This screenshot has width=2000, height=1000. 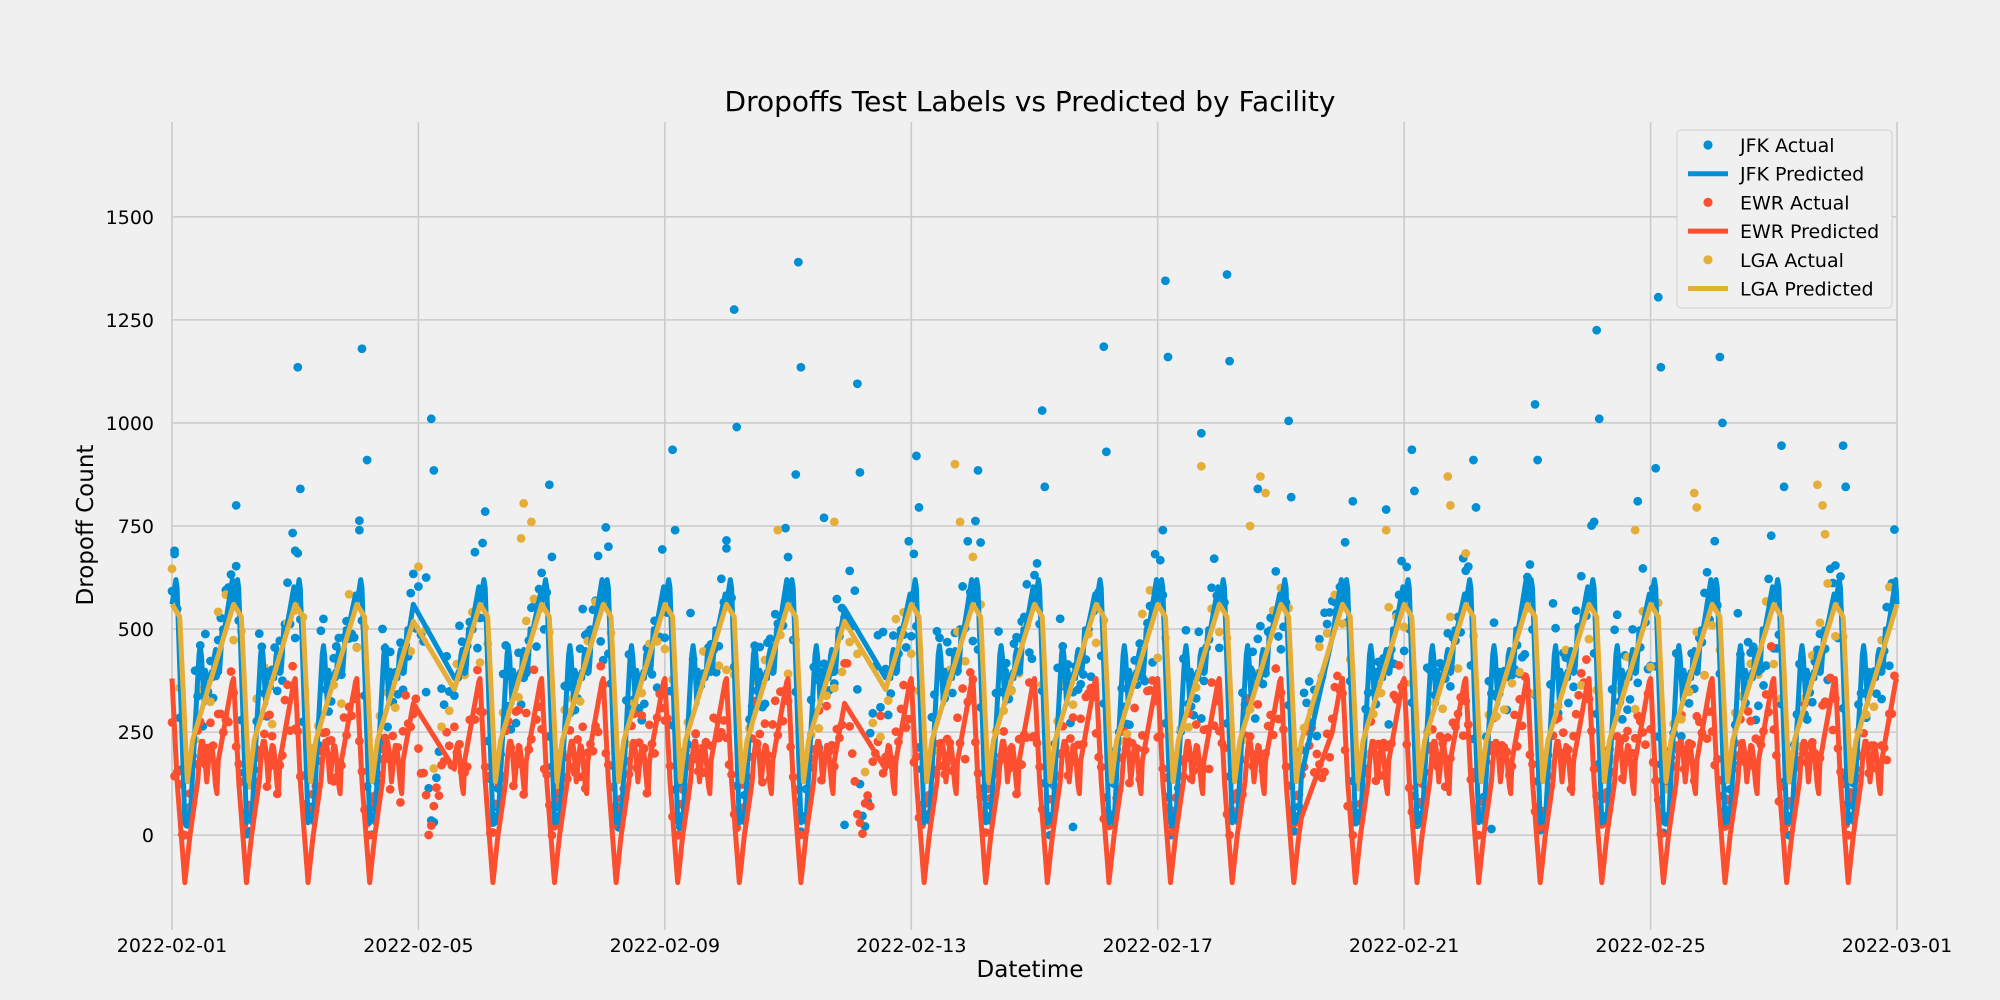 I want to click on y-tick-label: 1000, so click(x=130, y=424).